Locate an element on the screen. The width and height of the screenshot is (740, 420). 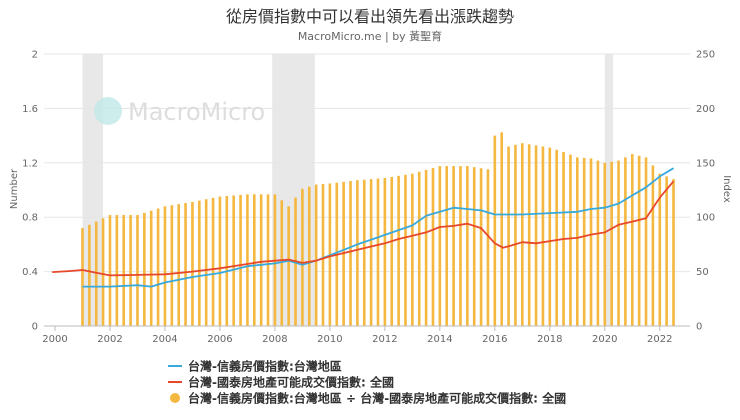
legend-swatch is located at coordinates (175, 398).